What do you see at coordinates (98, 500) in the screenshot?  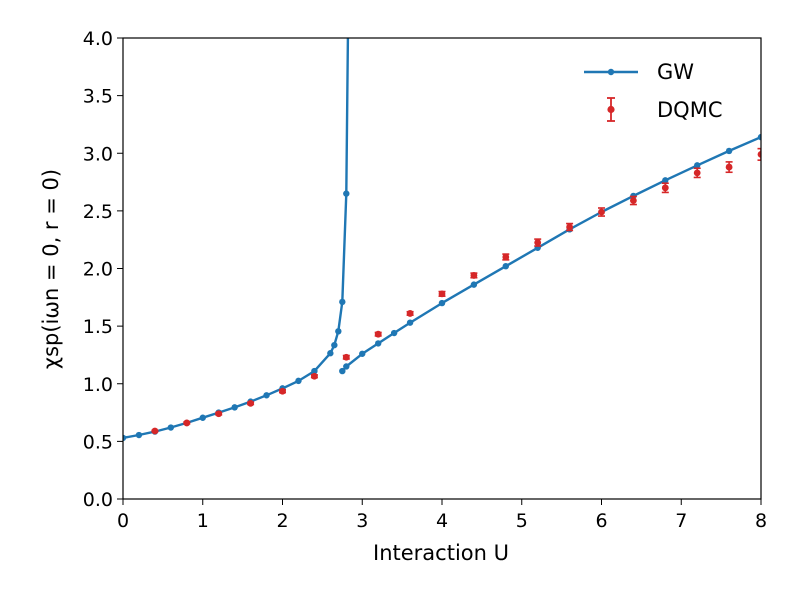 I see `y-tick-label: 0.0` at bounding box center [98, 500].